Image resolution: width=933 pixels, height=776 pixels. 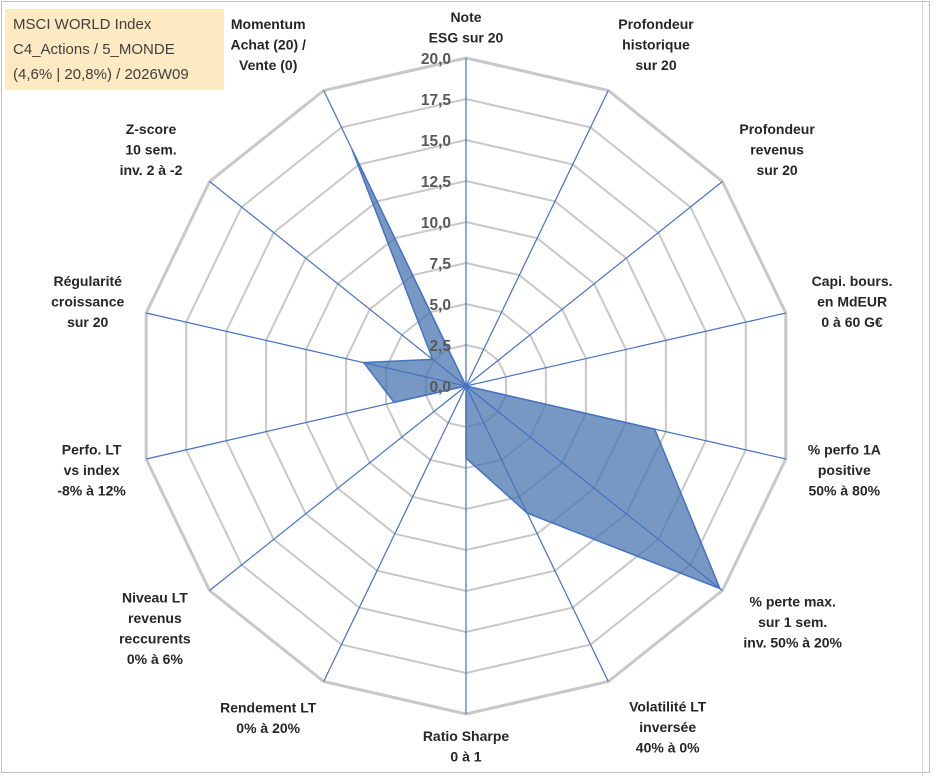 I want to click on category-label: % perte max. sur 1 sem. inv. 50% à 20%, so click(x=792, y=621).